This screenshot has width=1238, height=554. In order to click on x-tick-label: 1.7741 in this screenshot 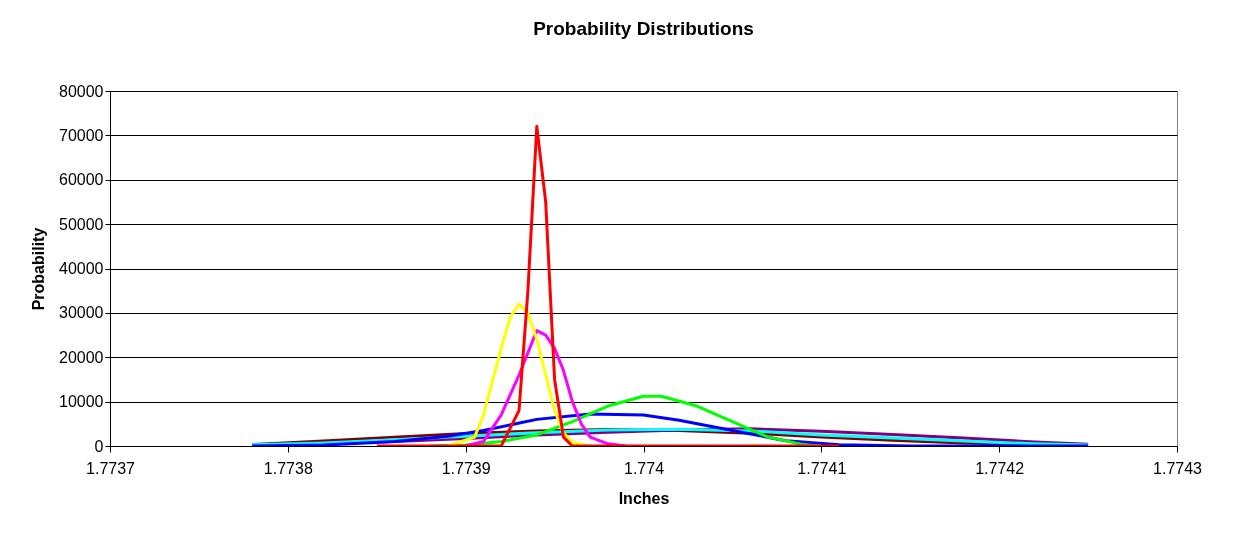, I will do `click(822, 468)`.